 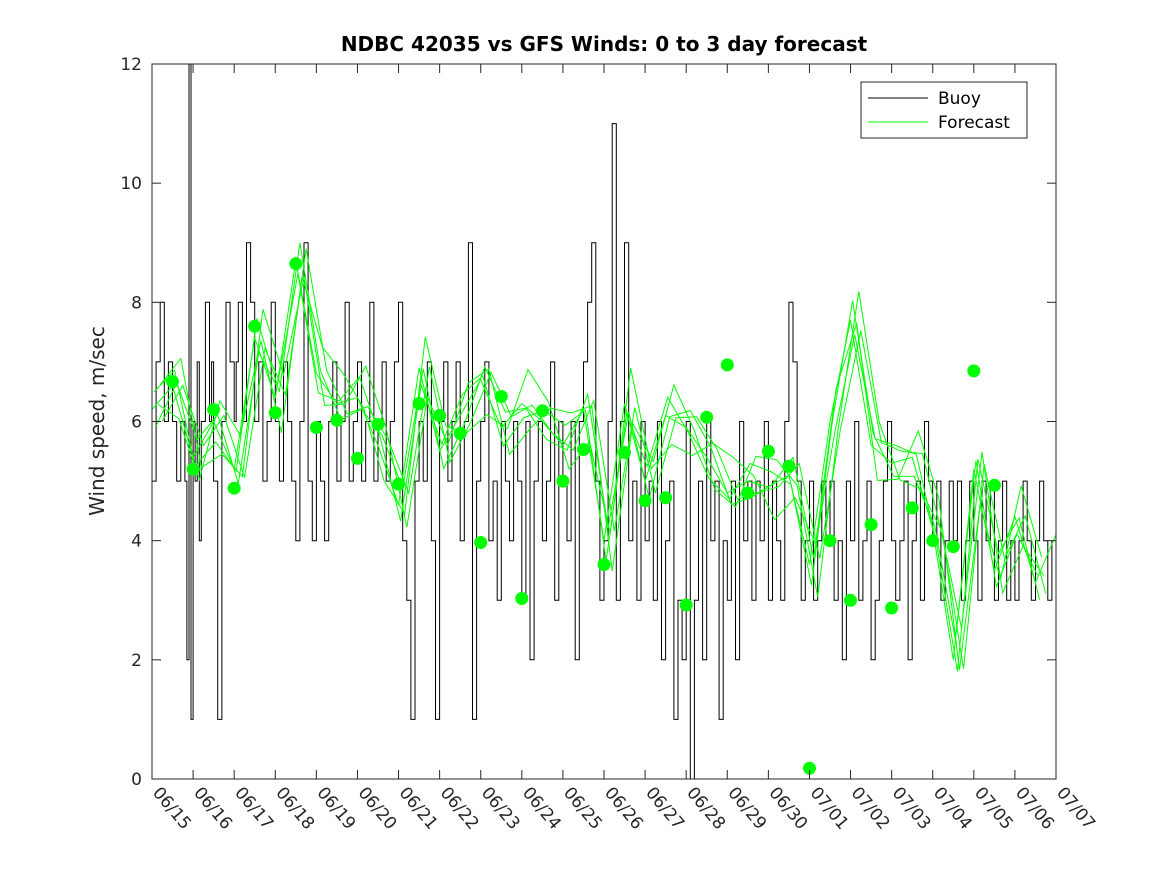 What do you see at coordinates (136, 780) in the screenshot?
I see `y-tick-label: 0` at bounding box center [136, 780].